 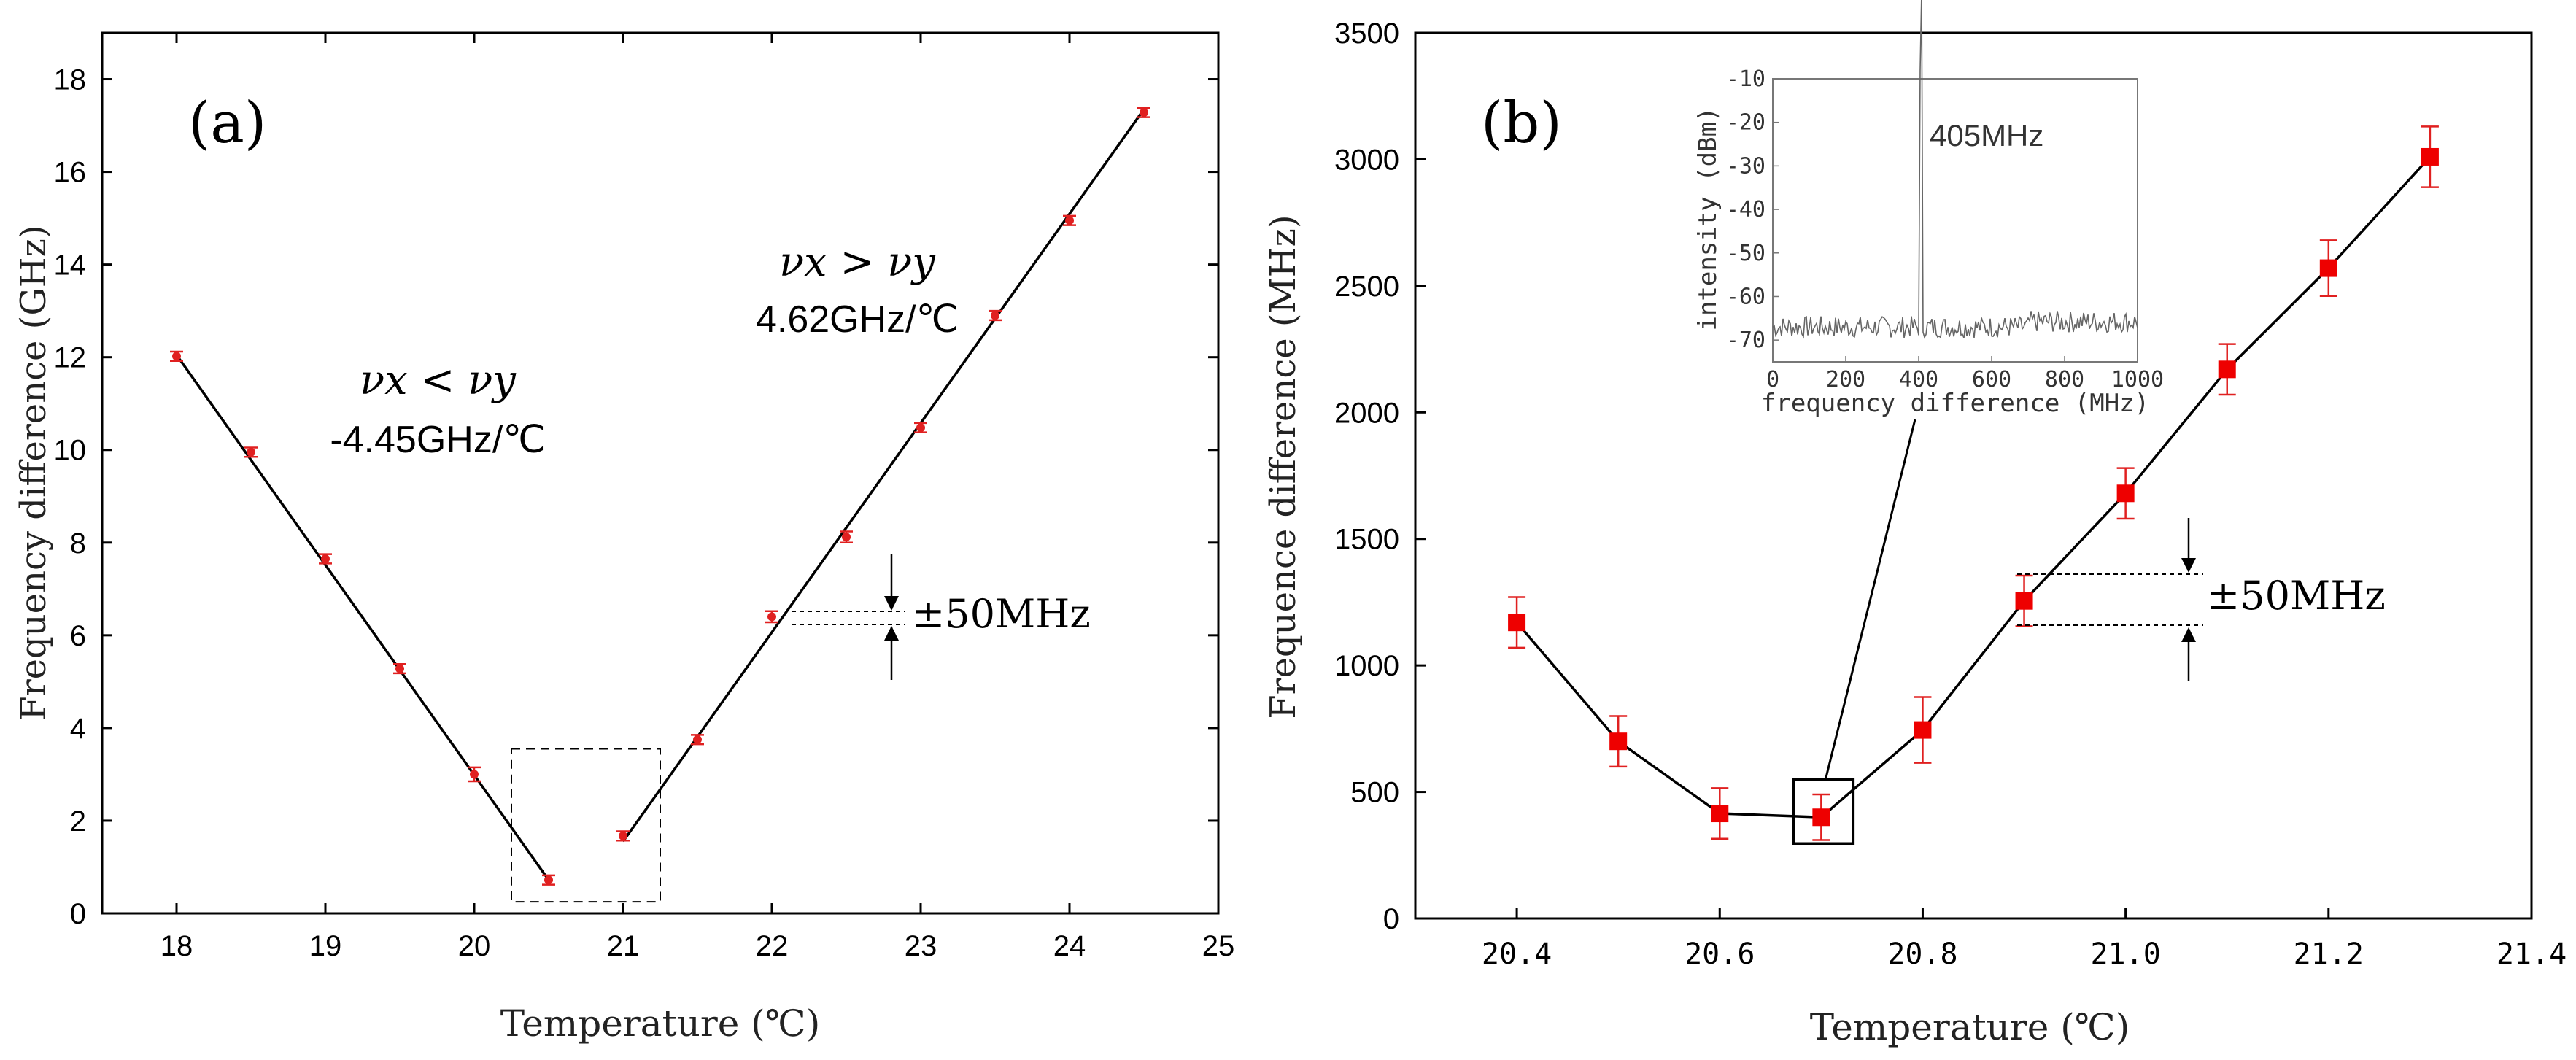 What do you see at coordinates (474, 946) in the screenshot?
I see `x-tick-label-a: 20` at bounding box center [474, 946].